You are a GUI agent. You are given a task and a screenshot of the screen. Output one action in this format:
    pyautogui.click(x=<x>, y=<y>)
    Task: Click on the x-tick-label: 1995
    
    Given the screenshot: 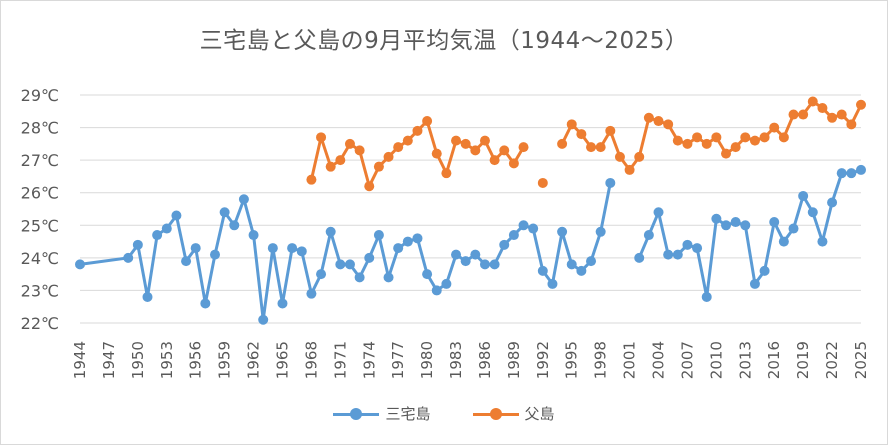 What is the action you would take?
    pyautogui.click(x=572, y=360)
    